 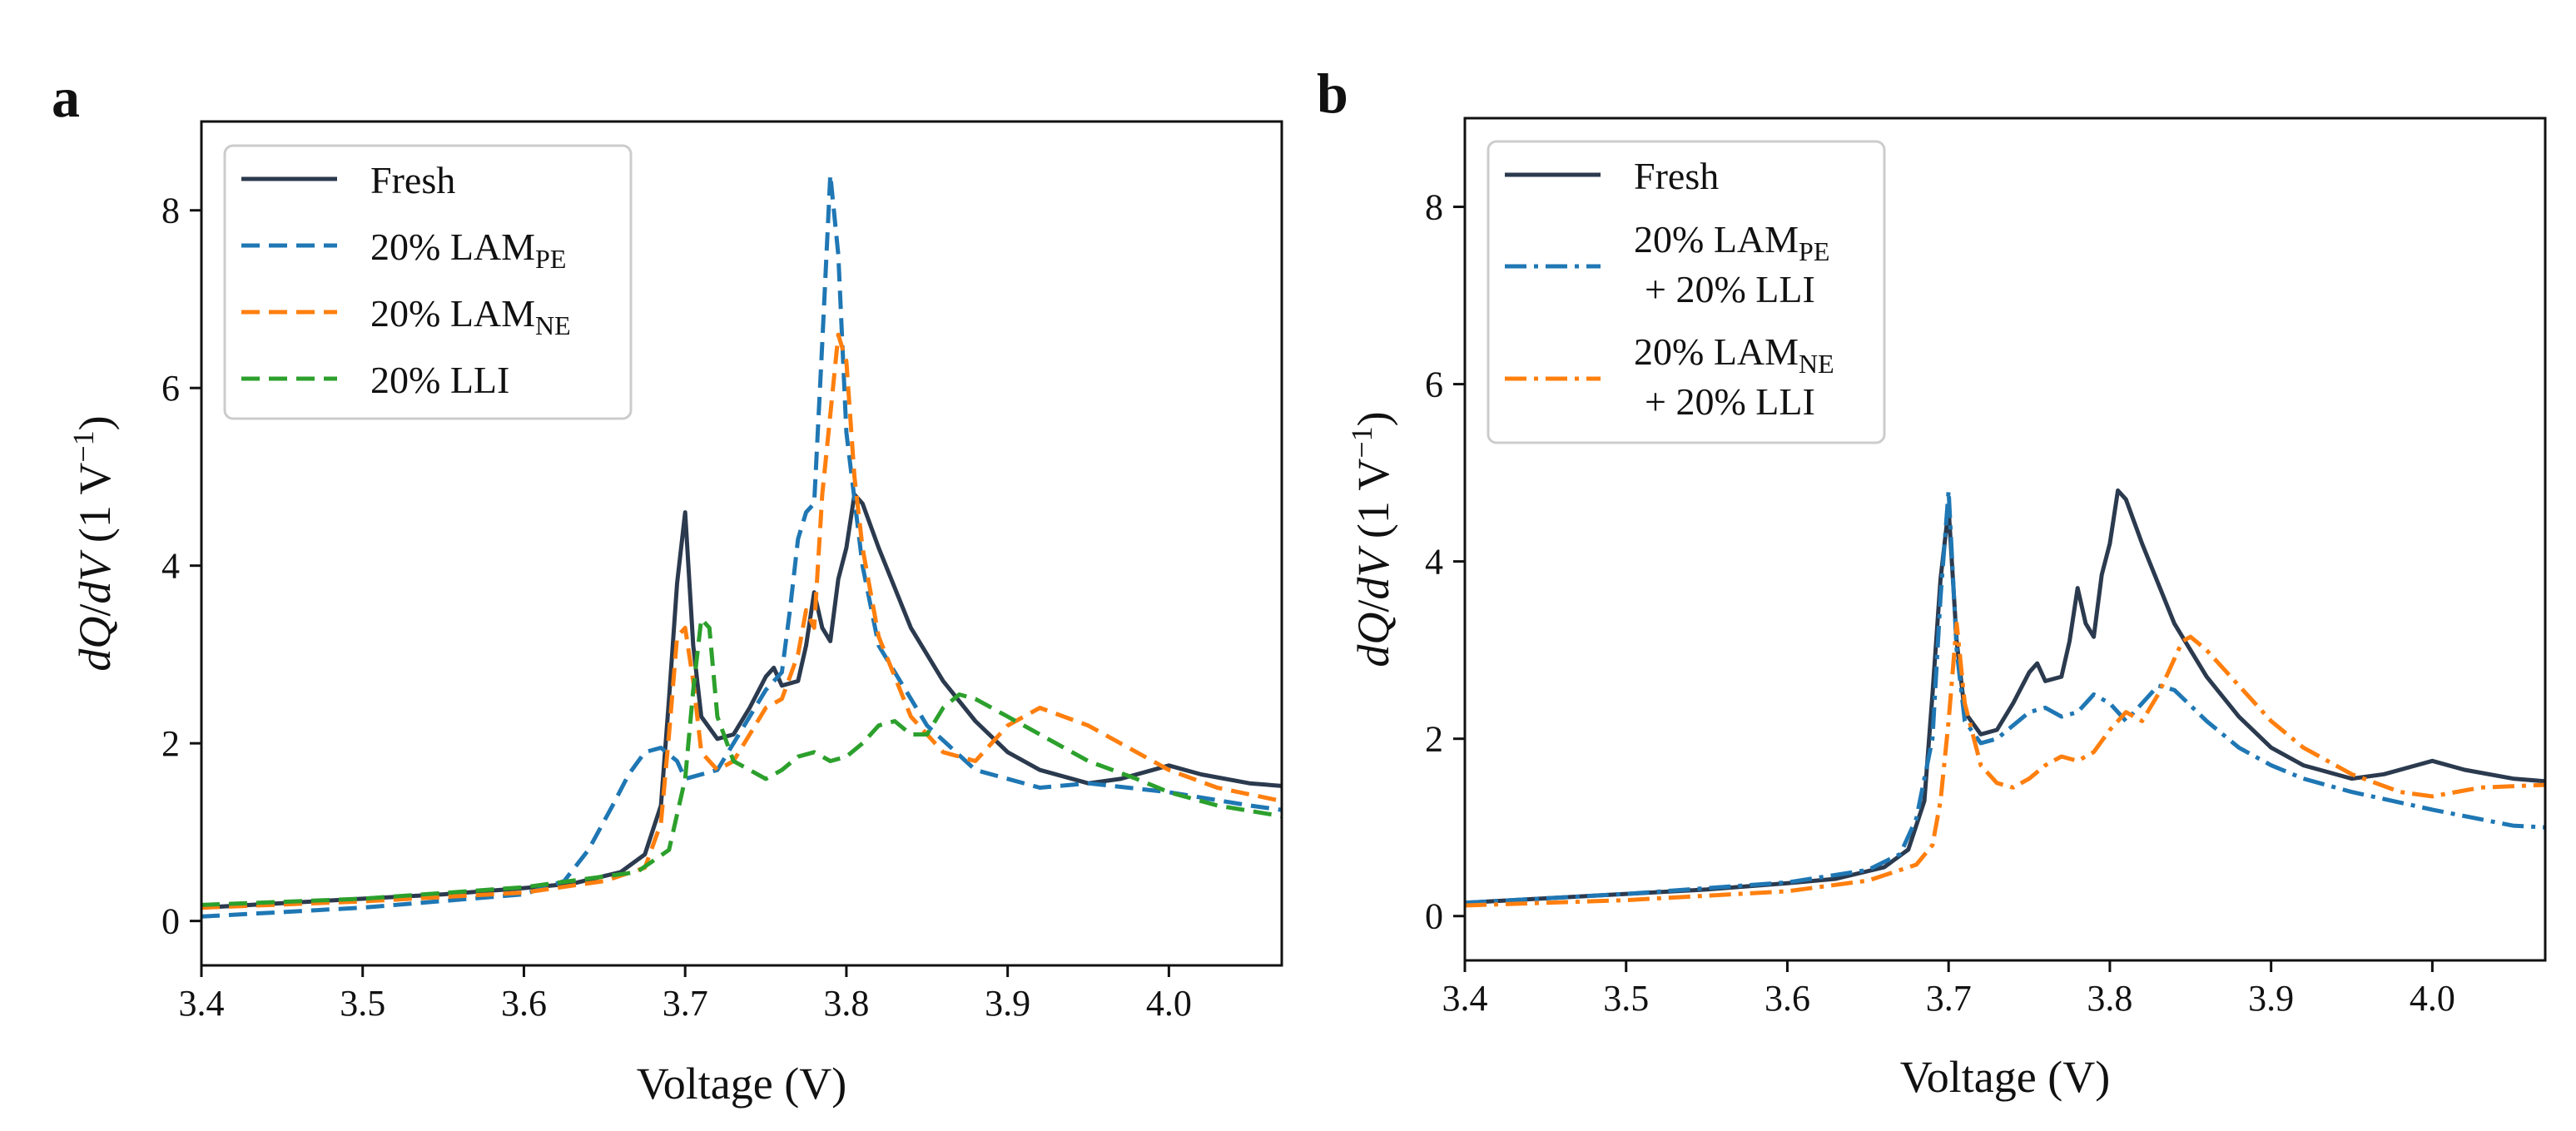 What do you see at coordinates (1332, 94) in the screenshot?
I see `panel-b-letter: b` at bounding box center [1332, 94].